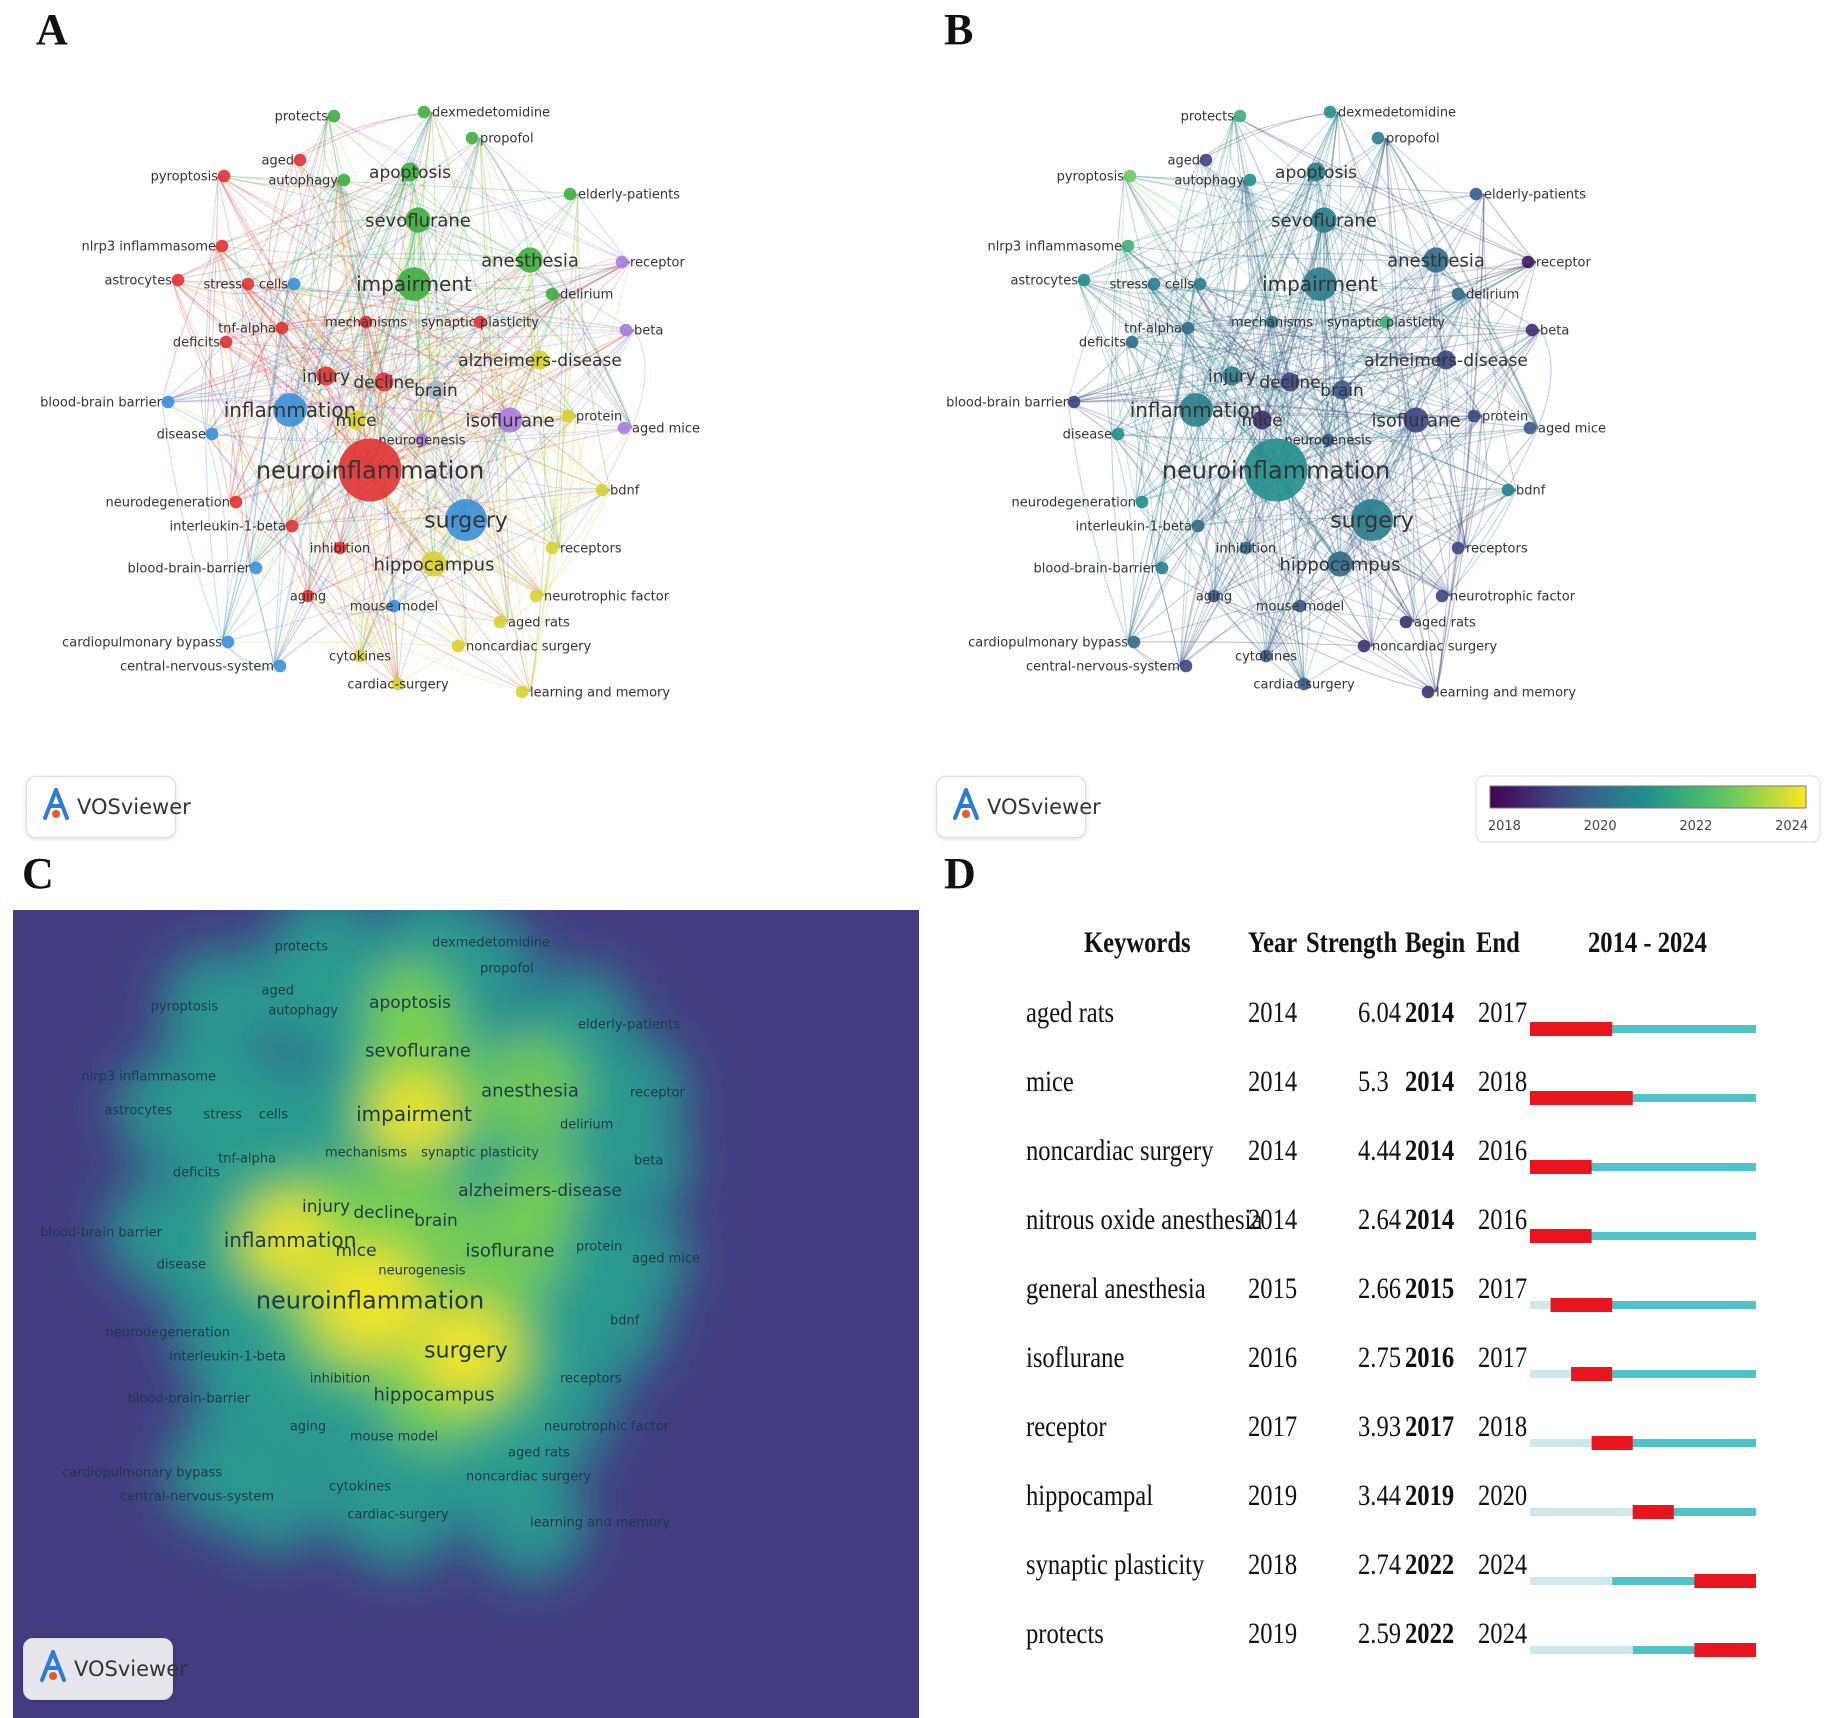 This screenshot has height=1718, width=1831. Describe the element at coordinates (236, 502) in the screenshot. I see `node-neurodegeneration` at that location.